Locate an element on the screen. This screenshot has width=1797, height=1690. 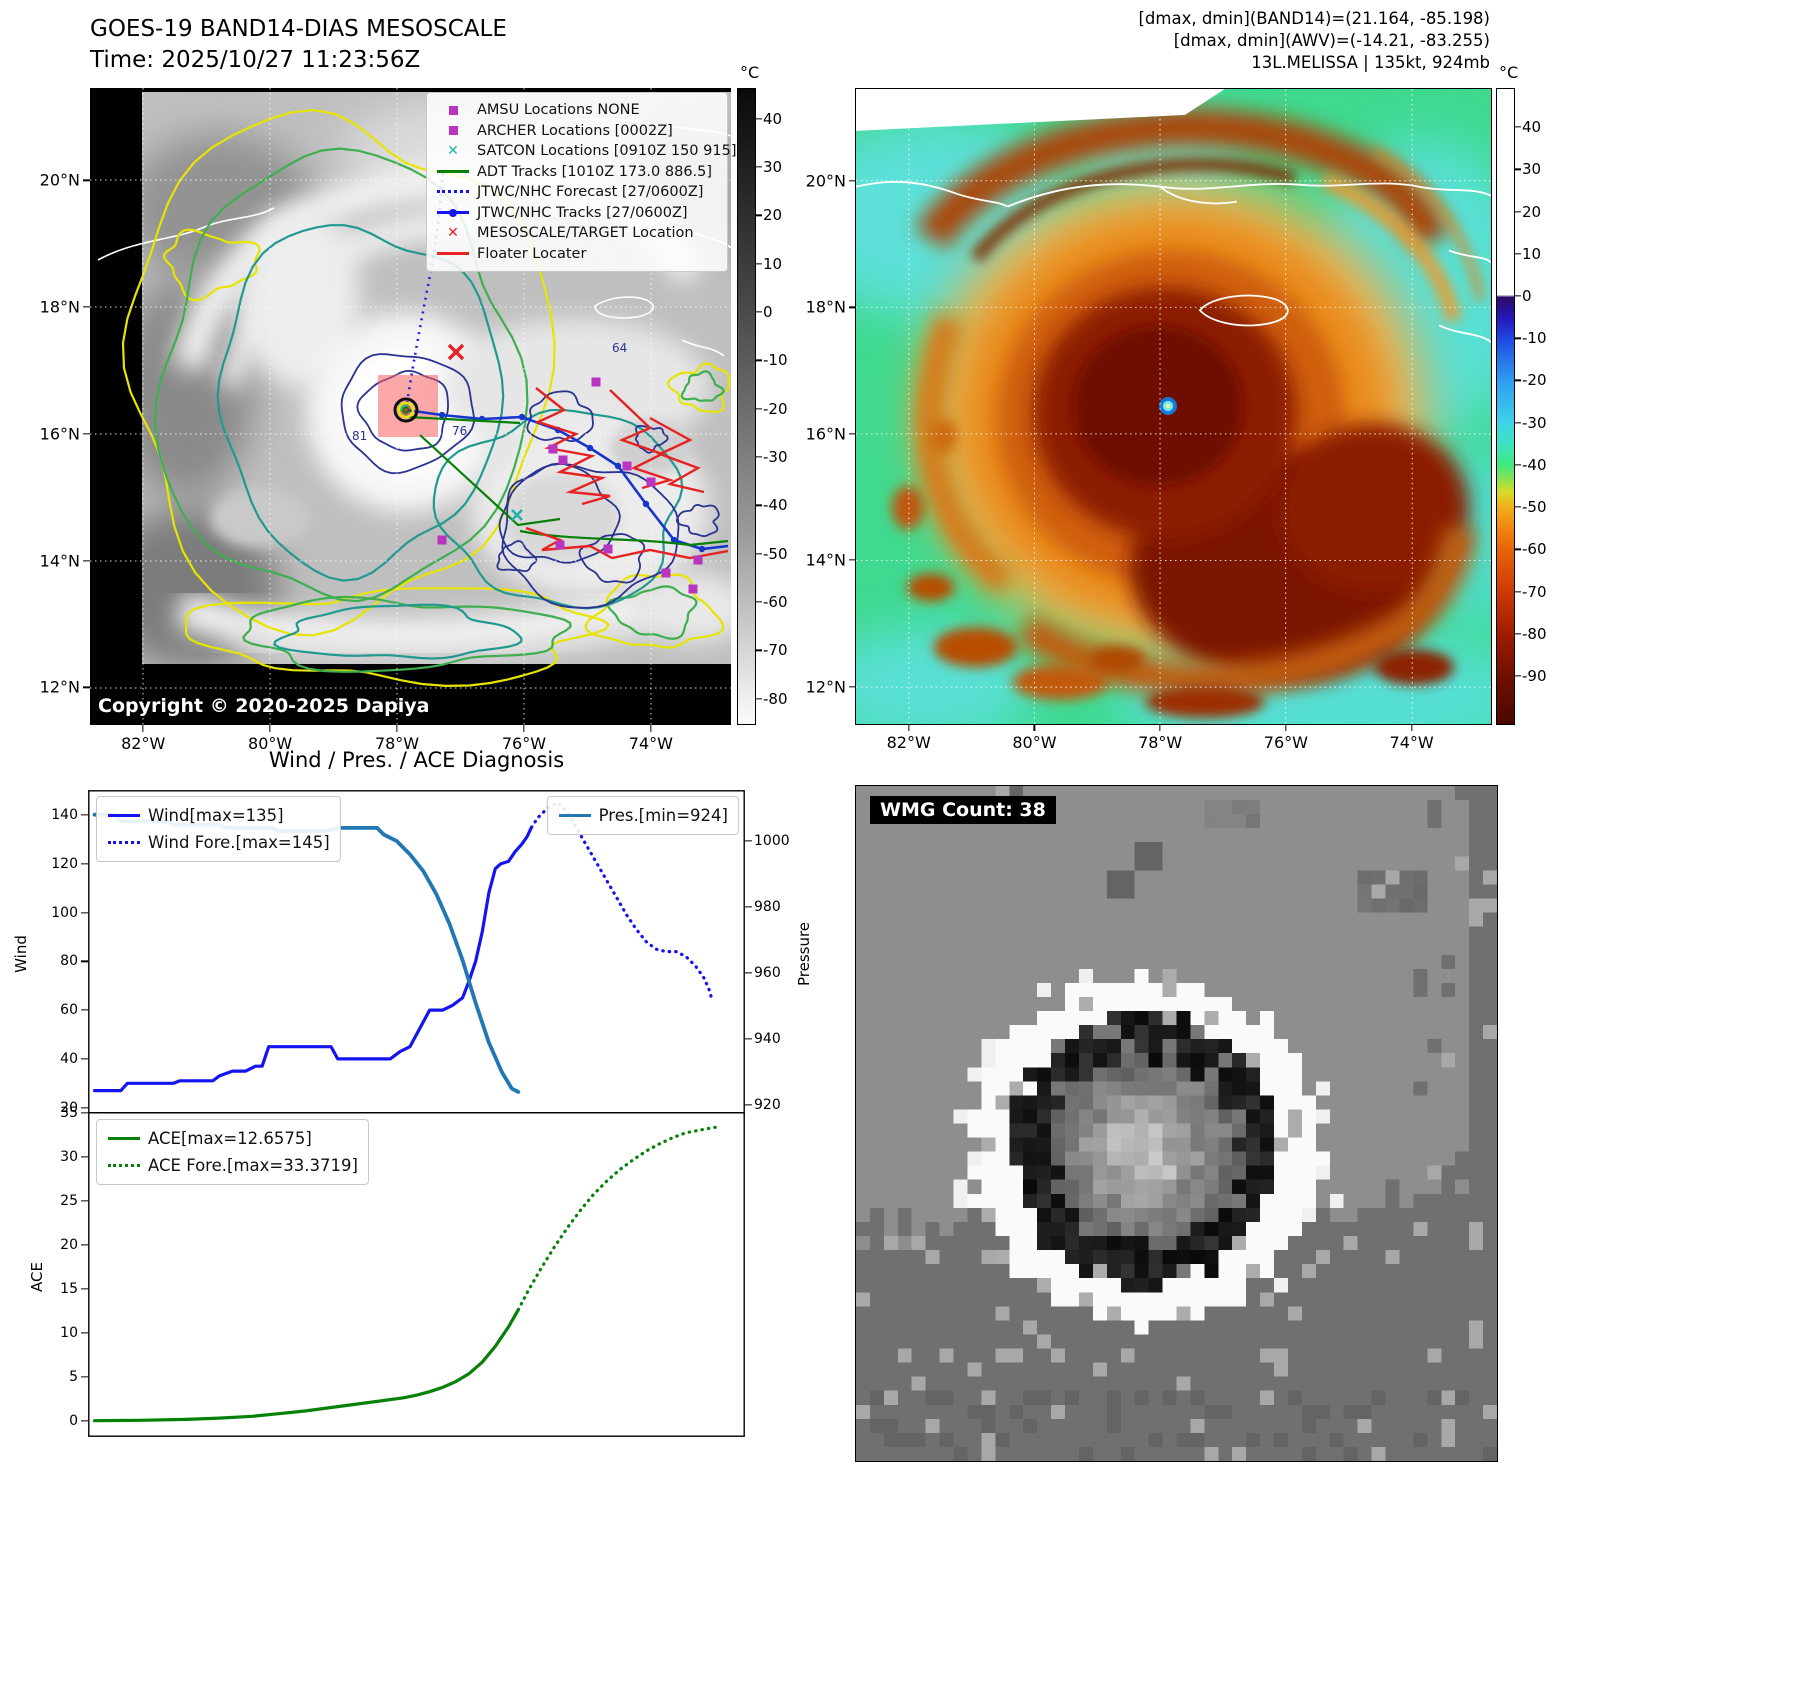
colorbar-tick-label: -90 is located at coordinates (1534, 676).